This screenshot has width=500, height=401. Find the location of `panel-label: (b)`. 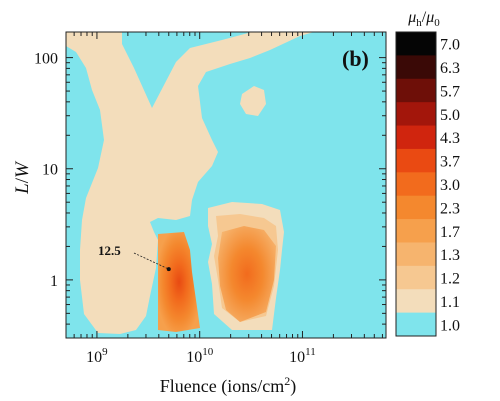

panel-label: (b) is located at coordinates (355, 58).